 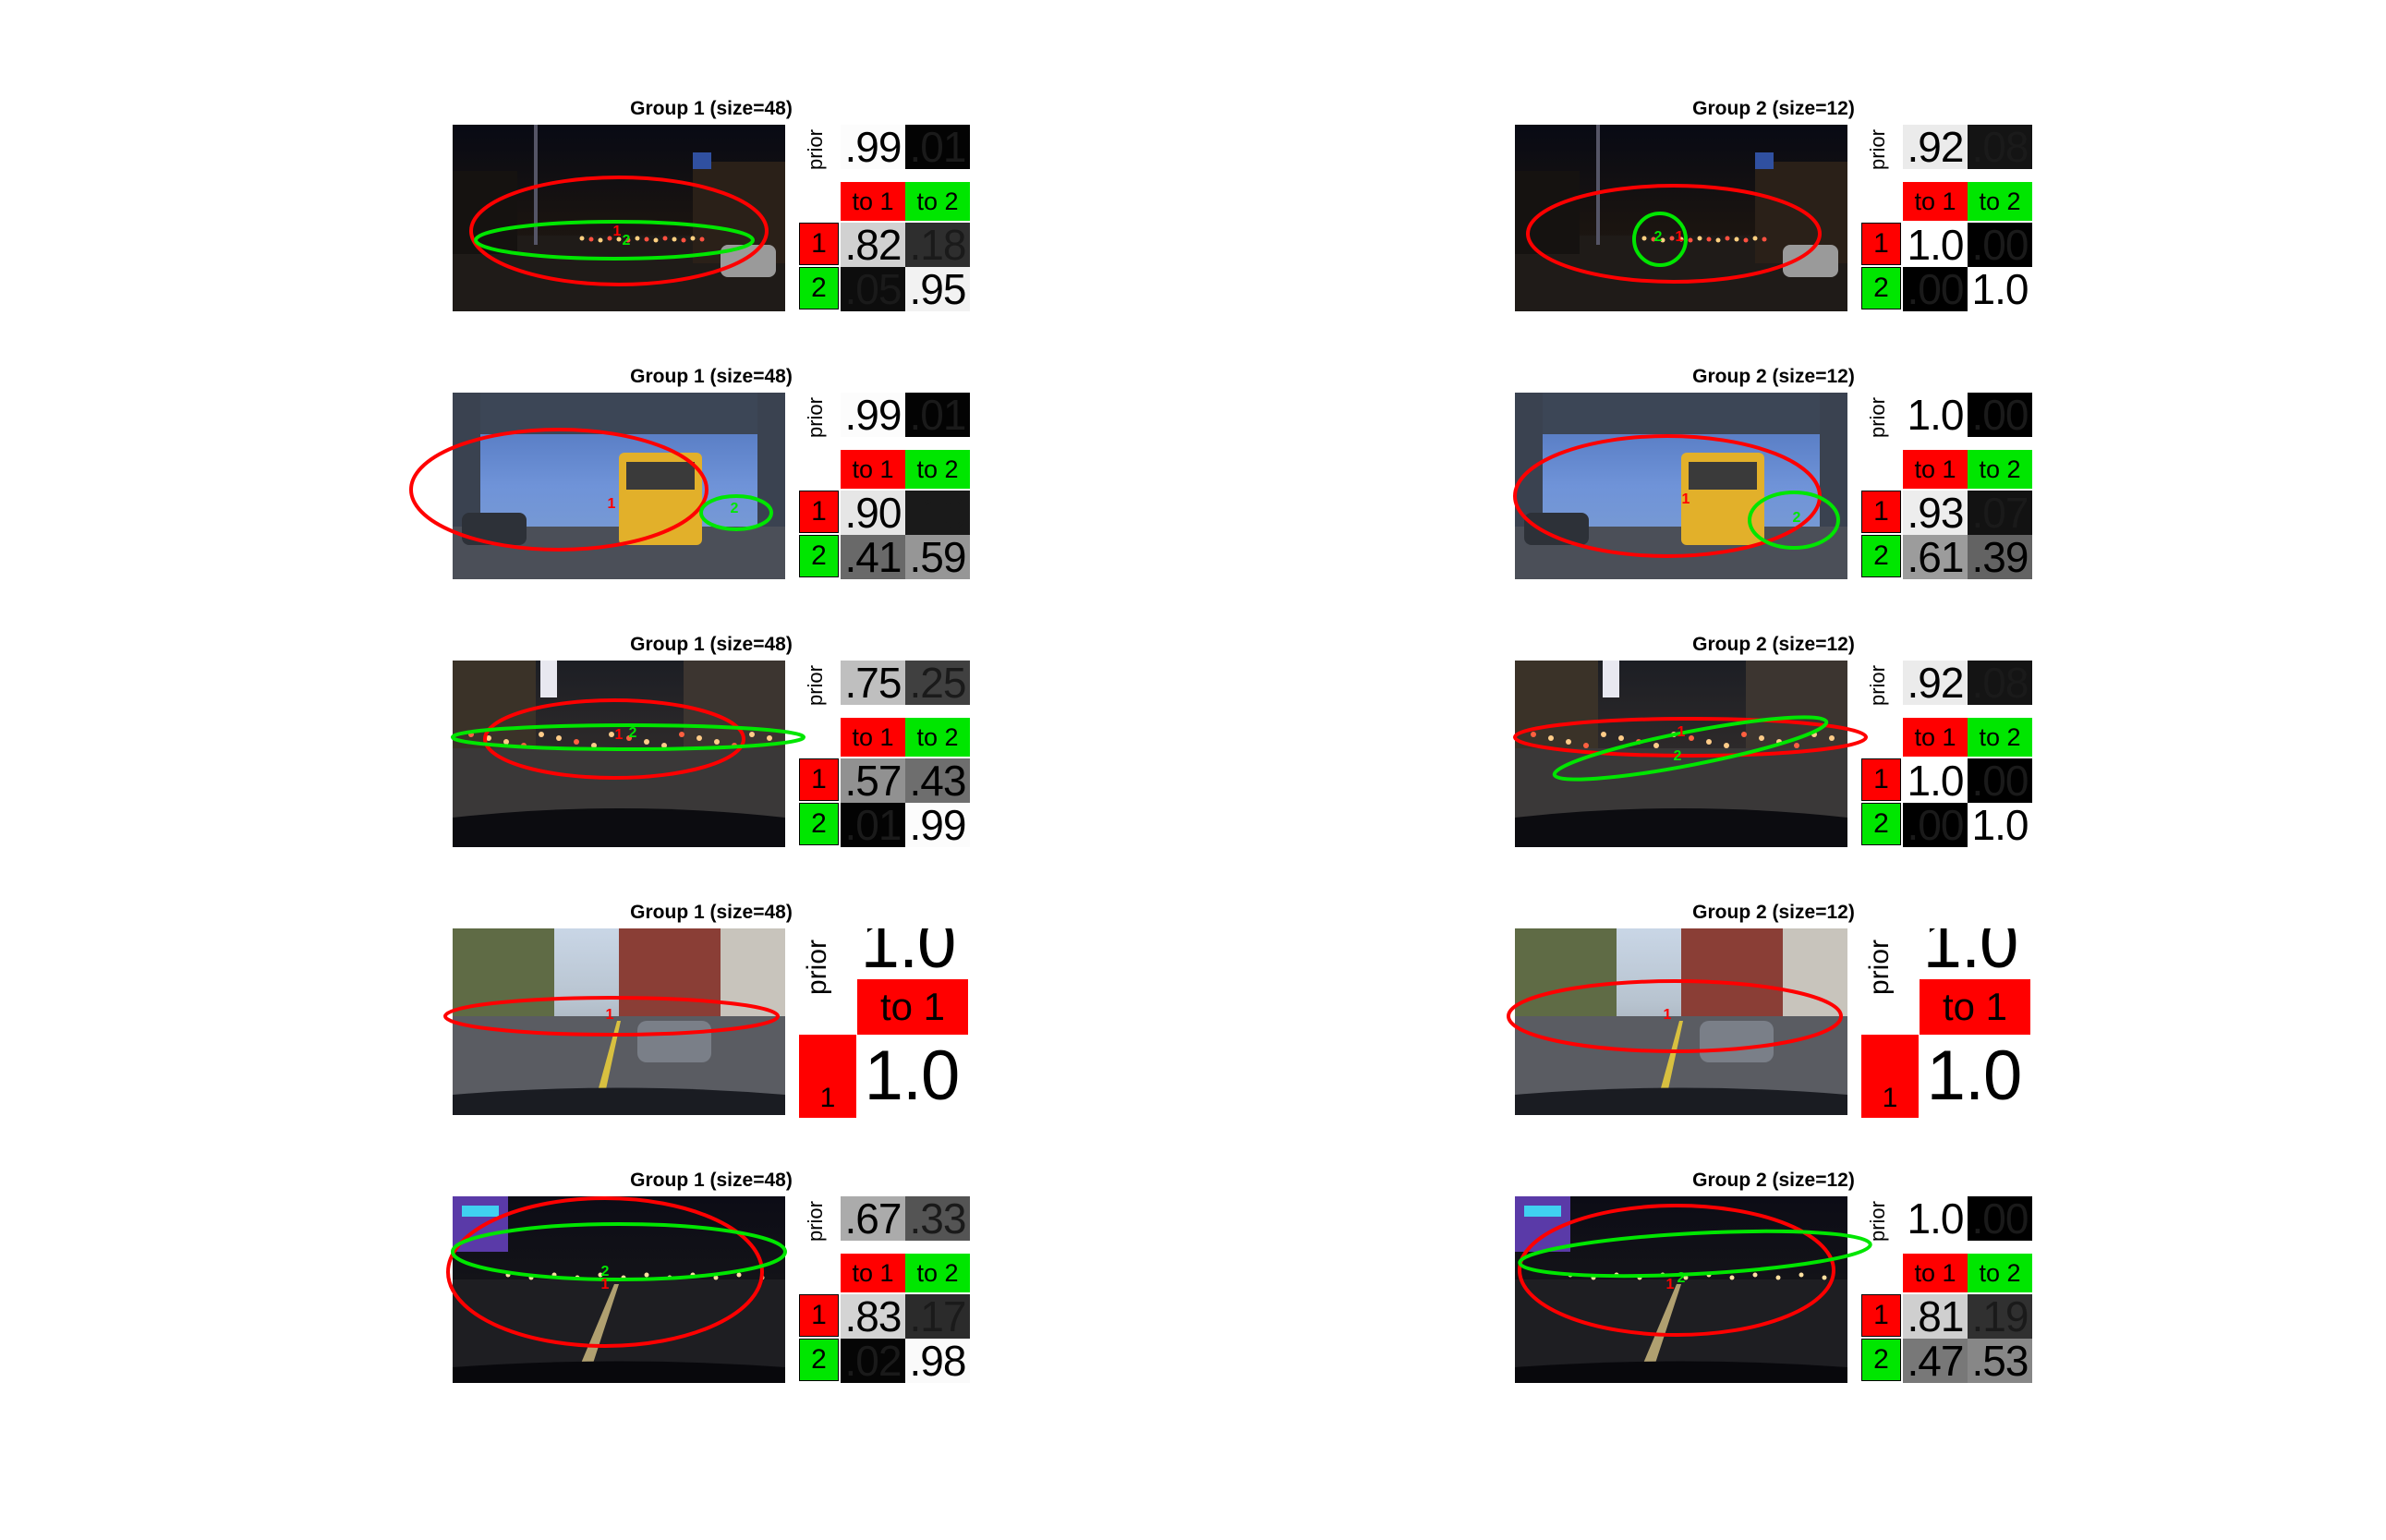 I want to click on matrix-value-1-2: .43, so click(x=937, y=781).